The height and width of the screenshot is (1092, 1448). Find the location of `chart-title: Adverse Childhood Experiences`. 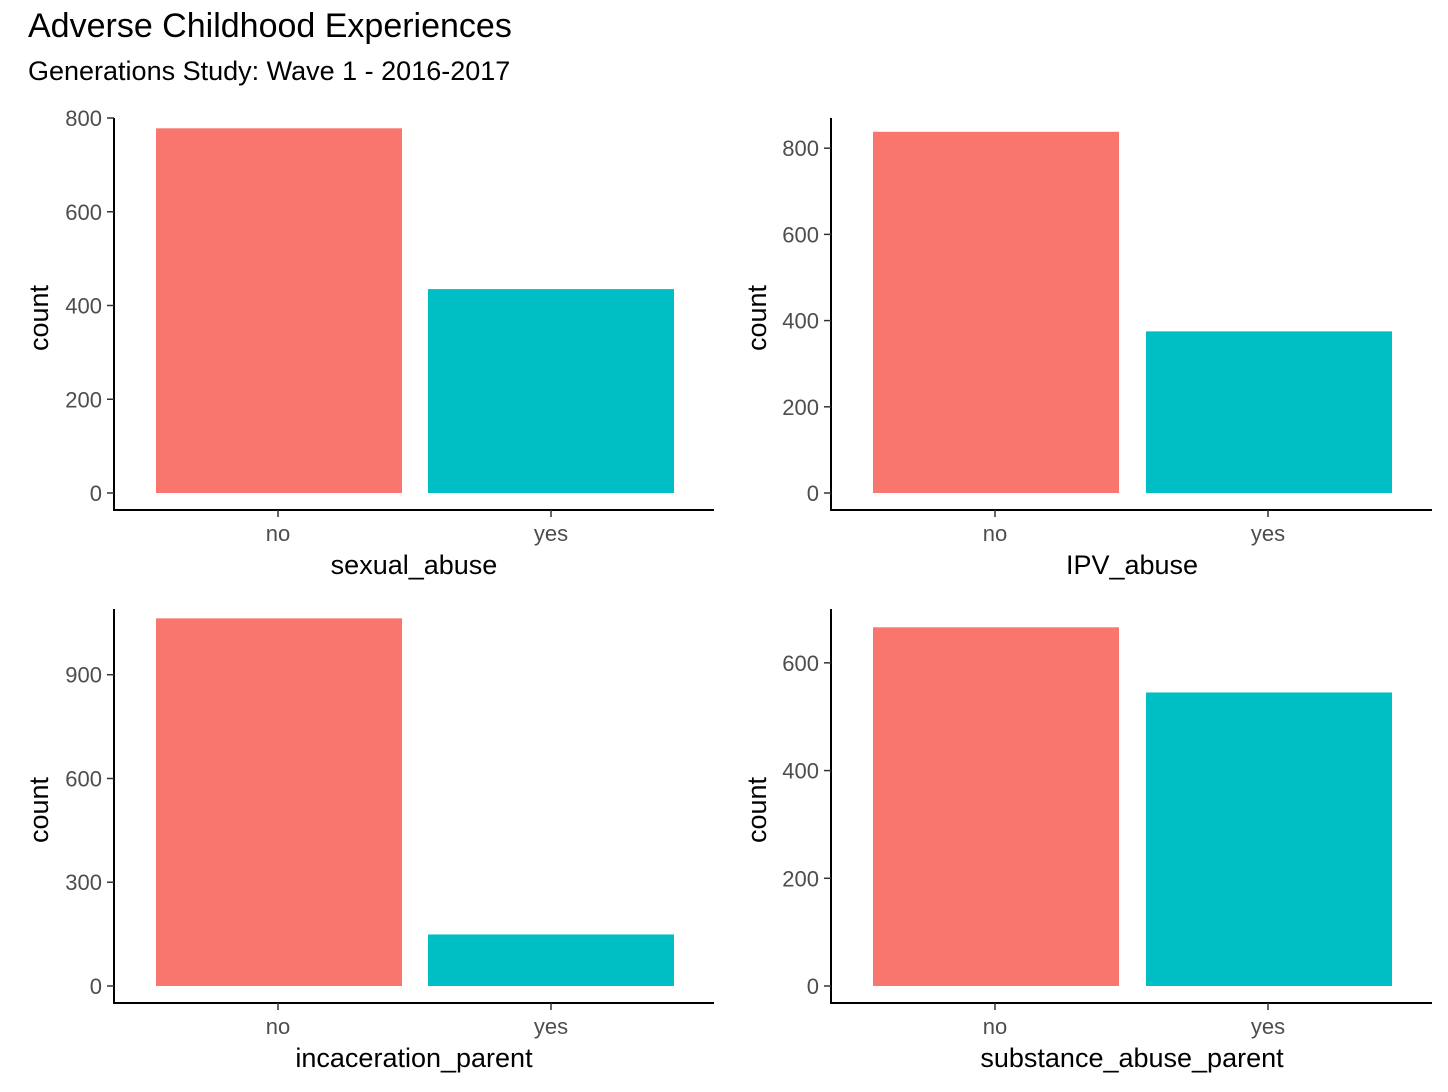

chart-title: Adverse Childhood Experiences is located at coordinates (270, 26).